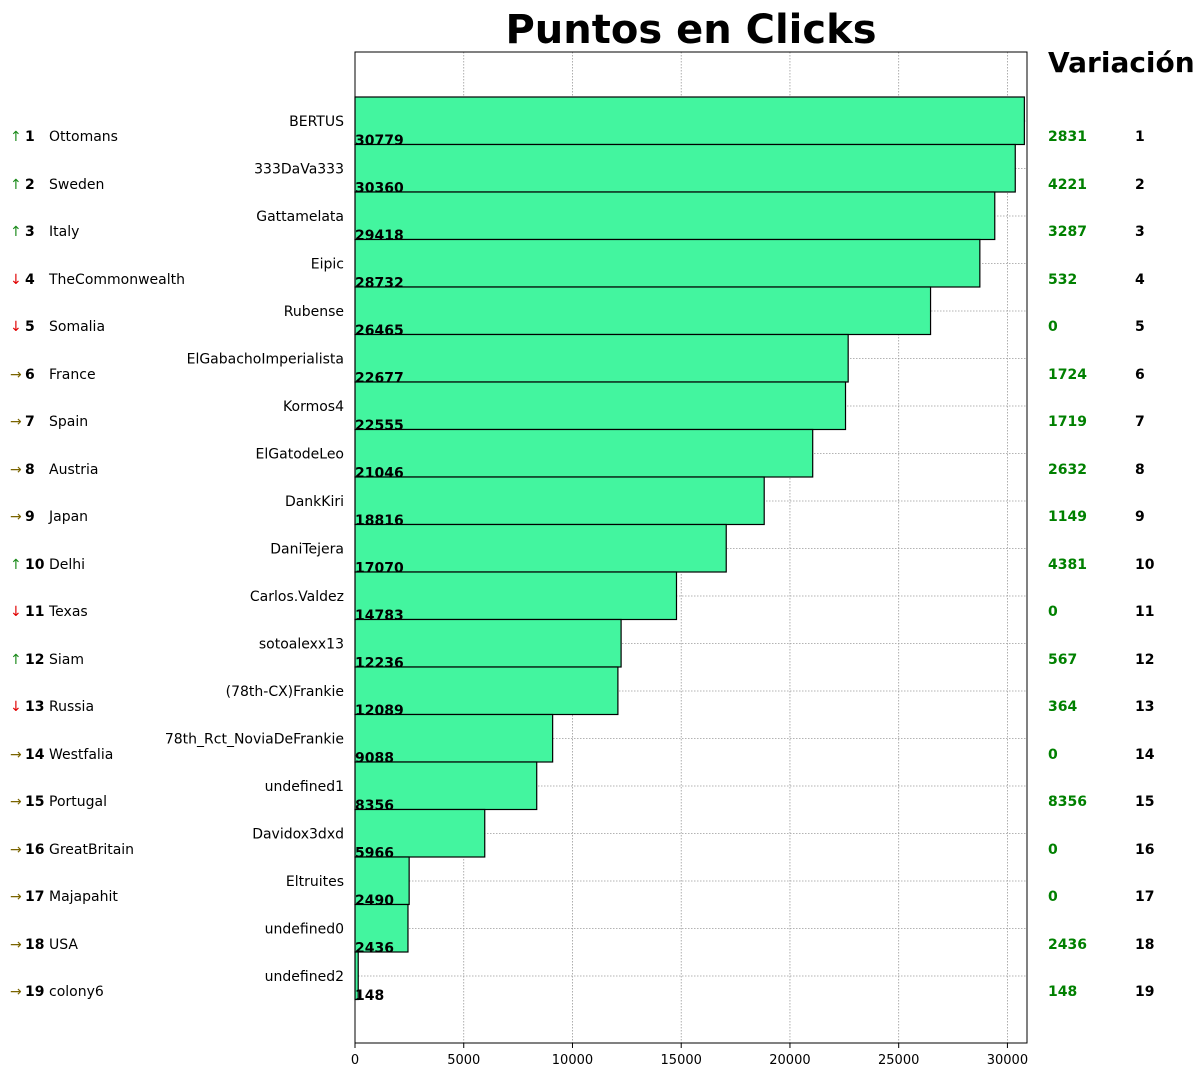 The width and height of the screenshot is (1204, 1079). What do you see at coordinates (1067, 422) in the screenshot?
I see `variation-value: 1719` at bounding box center [1067, 422].